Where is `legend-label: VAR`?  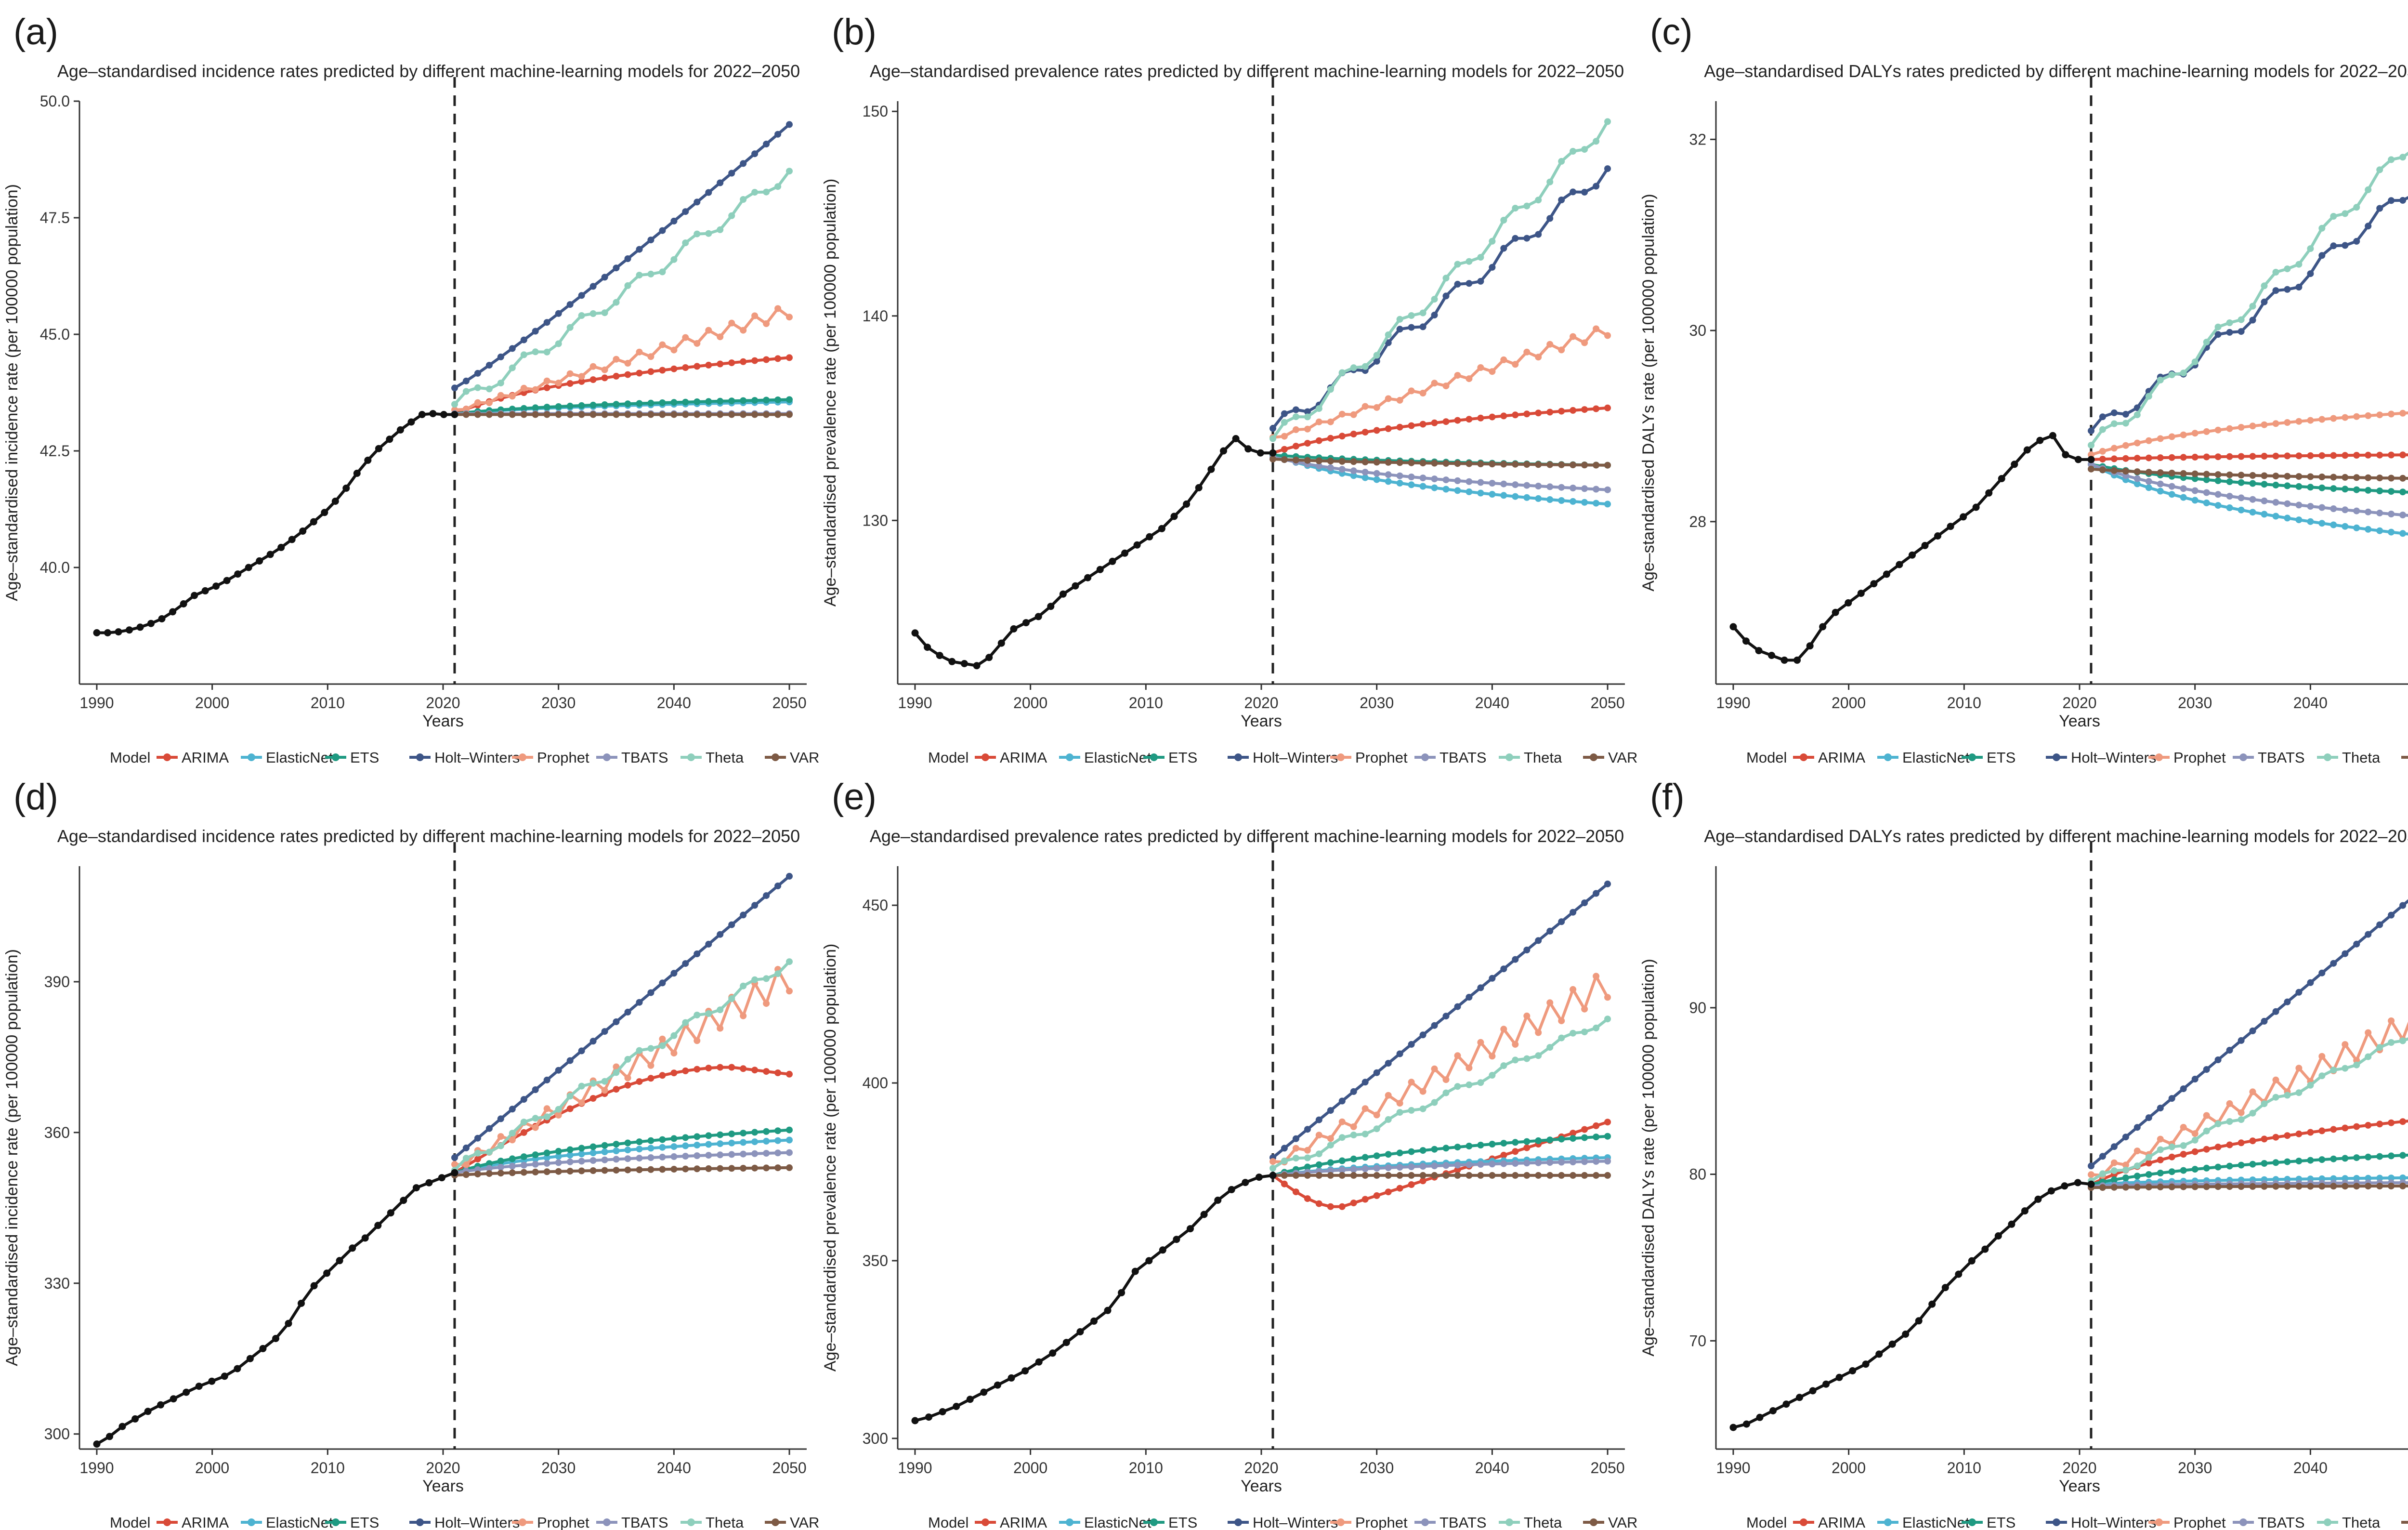 legend-label: VAR is located at coordinates (1622, 1522).